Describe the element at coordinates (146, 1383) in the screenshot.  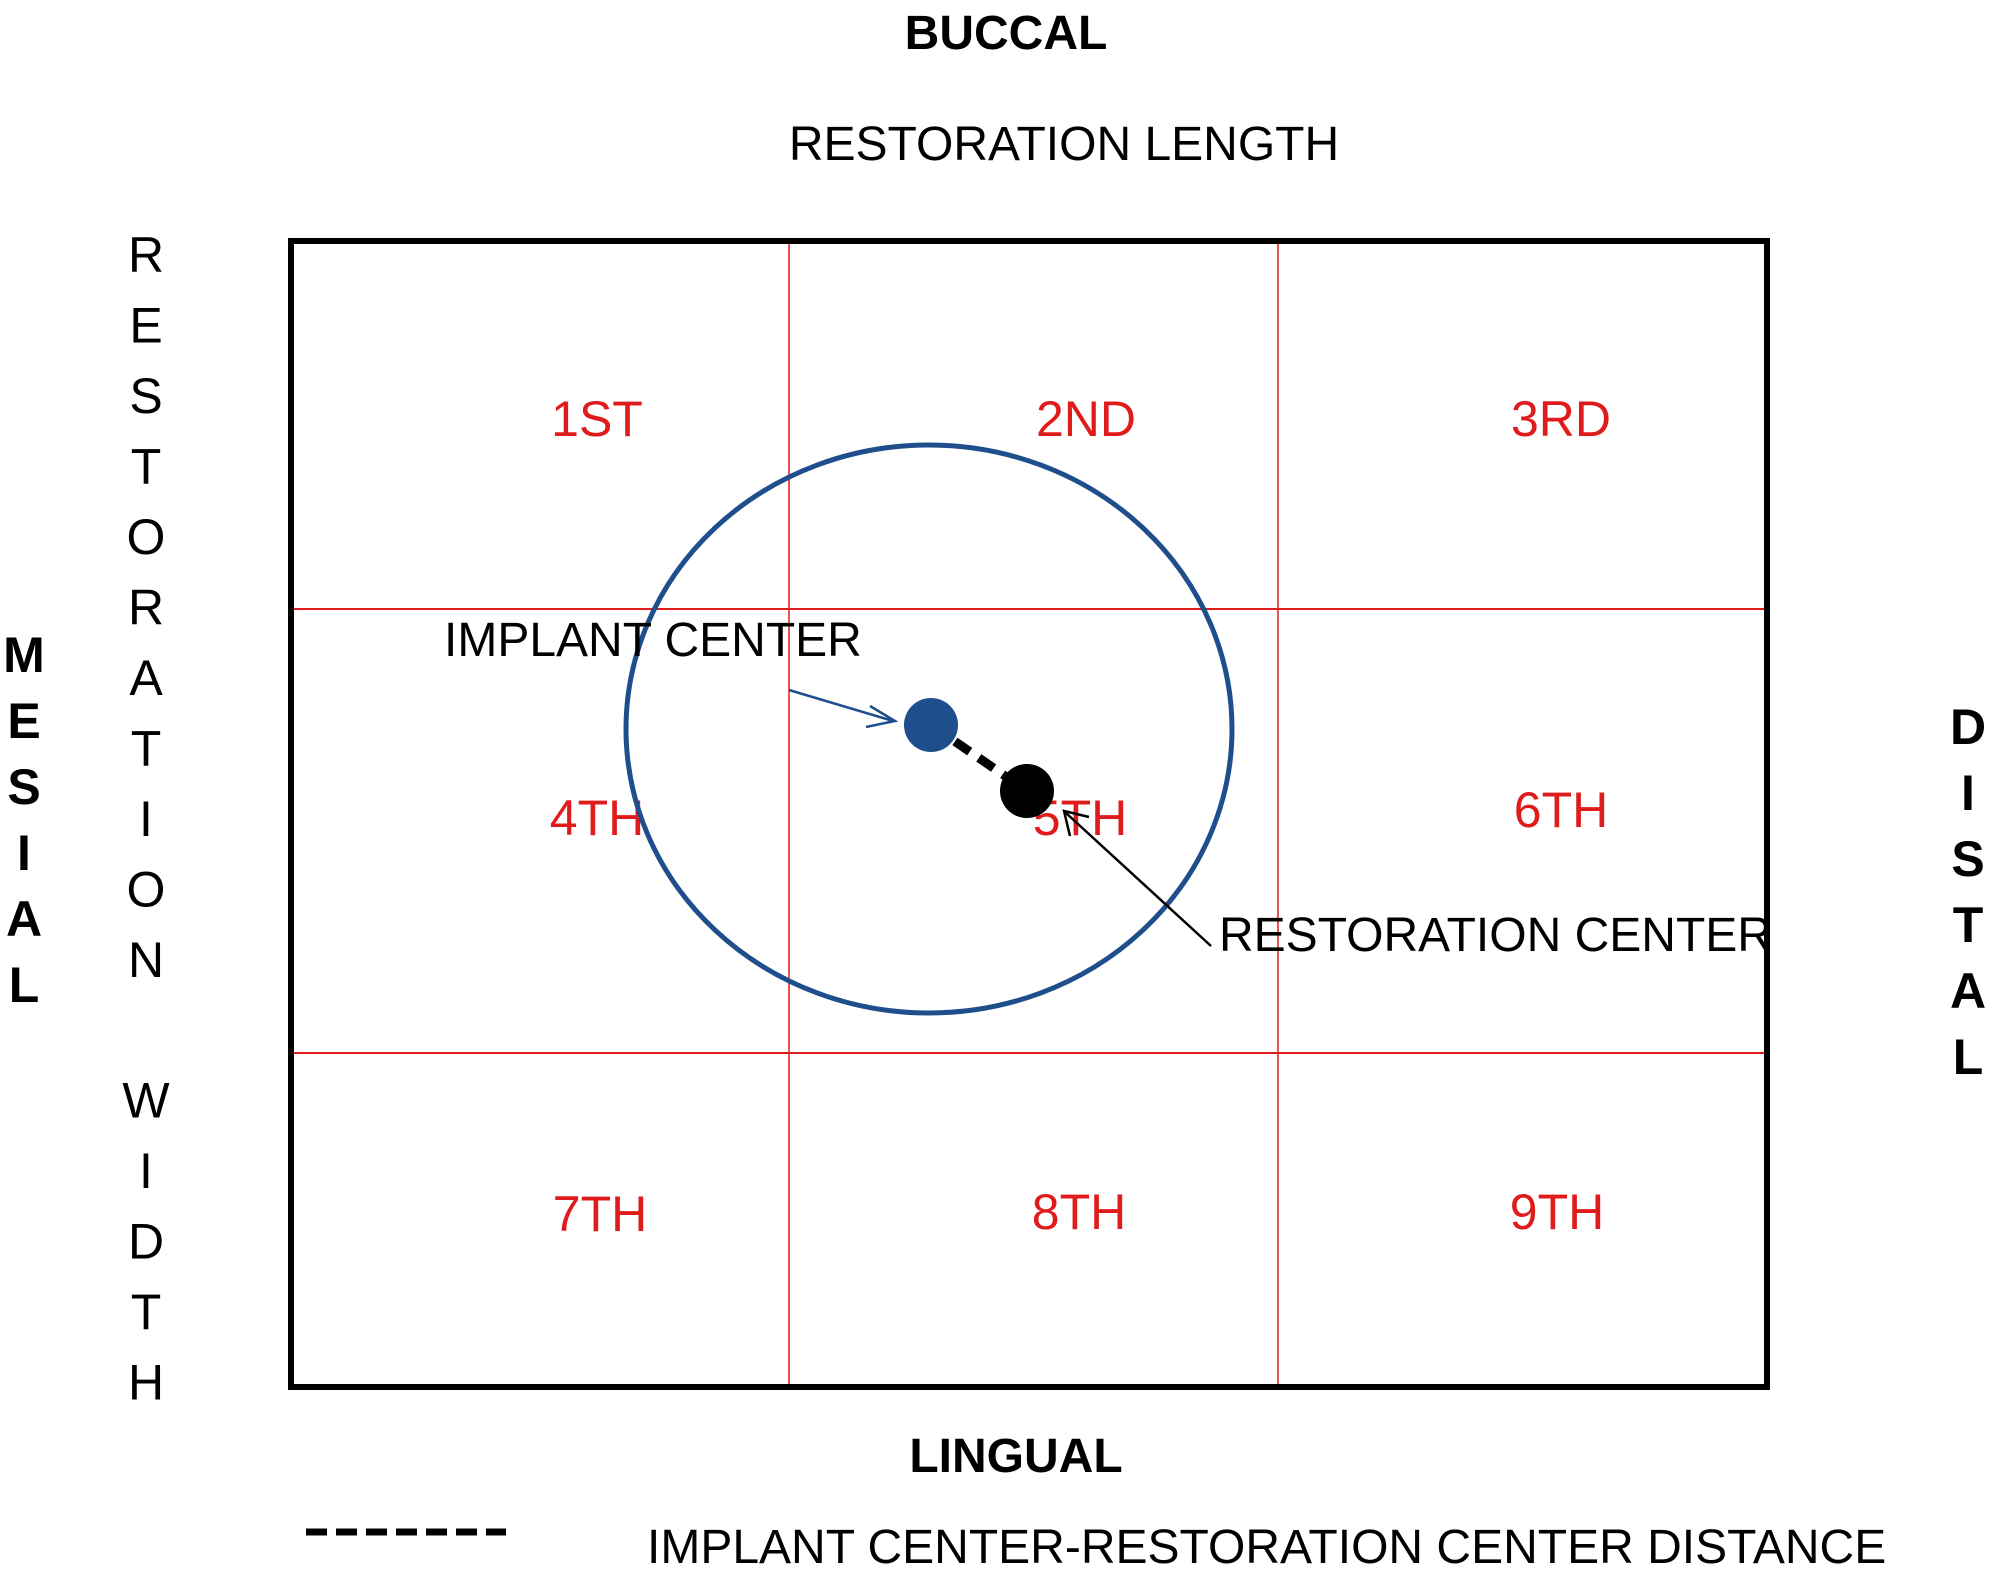
I see `restoration-width-letter: H` at that location.